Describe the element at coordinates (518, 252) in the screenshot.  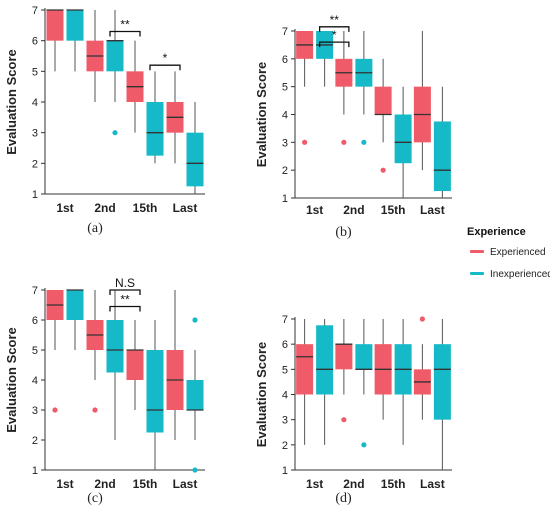
I see `legend-label-experienced: Experienced` at that location.